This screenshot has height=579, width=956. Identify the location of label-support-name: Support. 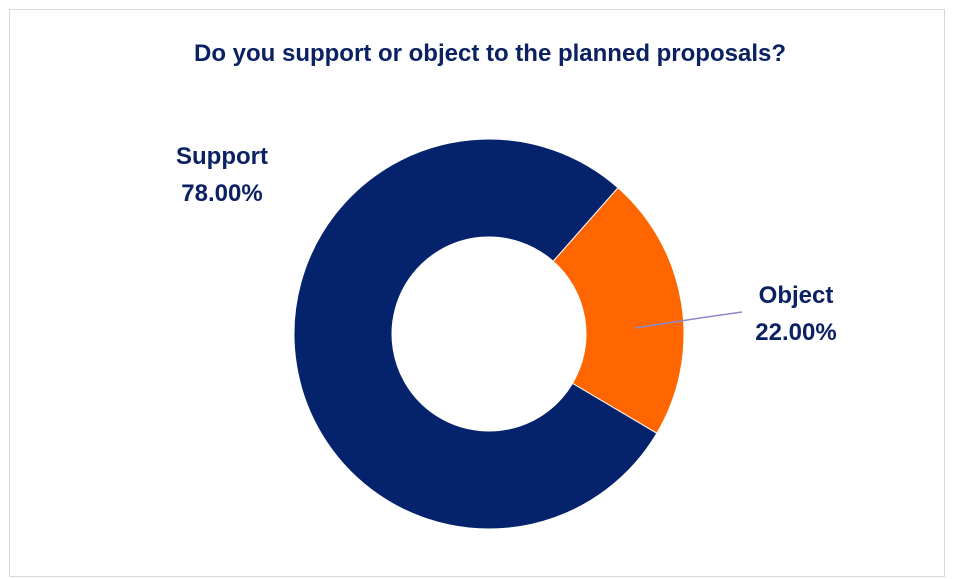
(222, 156).